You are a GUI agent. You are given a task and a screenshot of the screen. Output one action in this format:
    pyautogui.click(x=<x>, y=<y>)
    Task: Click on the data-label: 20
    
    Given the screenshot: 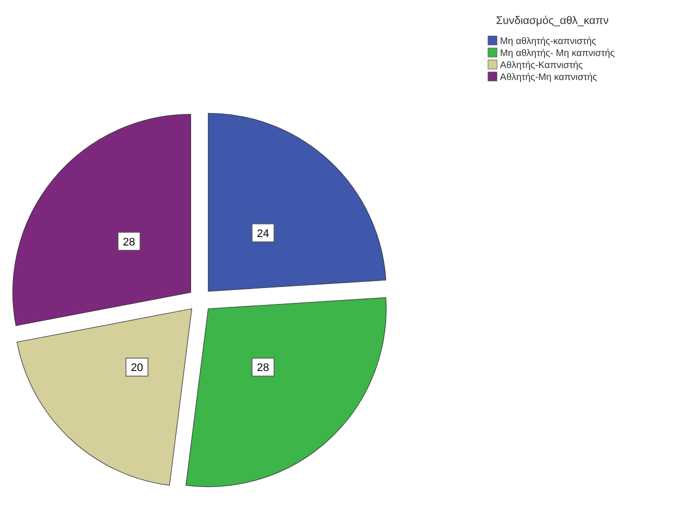 What is the action you would take?
    pyautogui.click(x=137, y=368)
    